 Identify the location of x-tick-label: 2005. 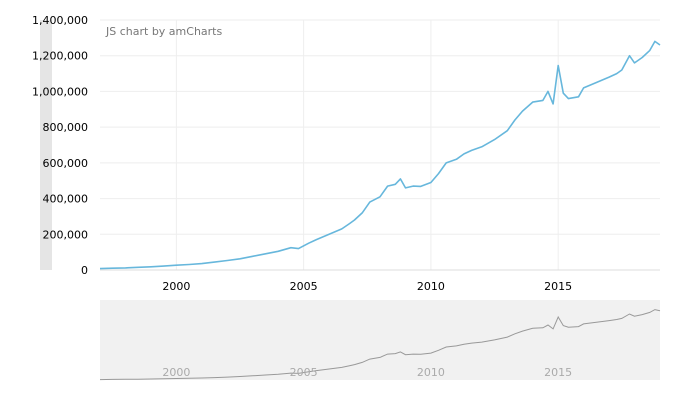
(304, 286).